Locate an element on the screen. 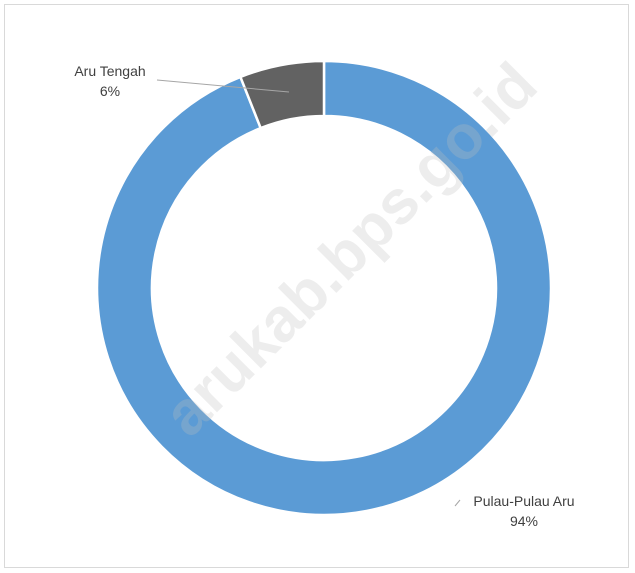 The image size is (635, 573). slice-aru-tengah is located at coordinates (282, 94).